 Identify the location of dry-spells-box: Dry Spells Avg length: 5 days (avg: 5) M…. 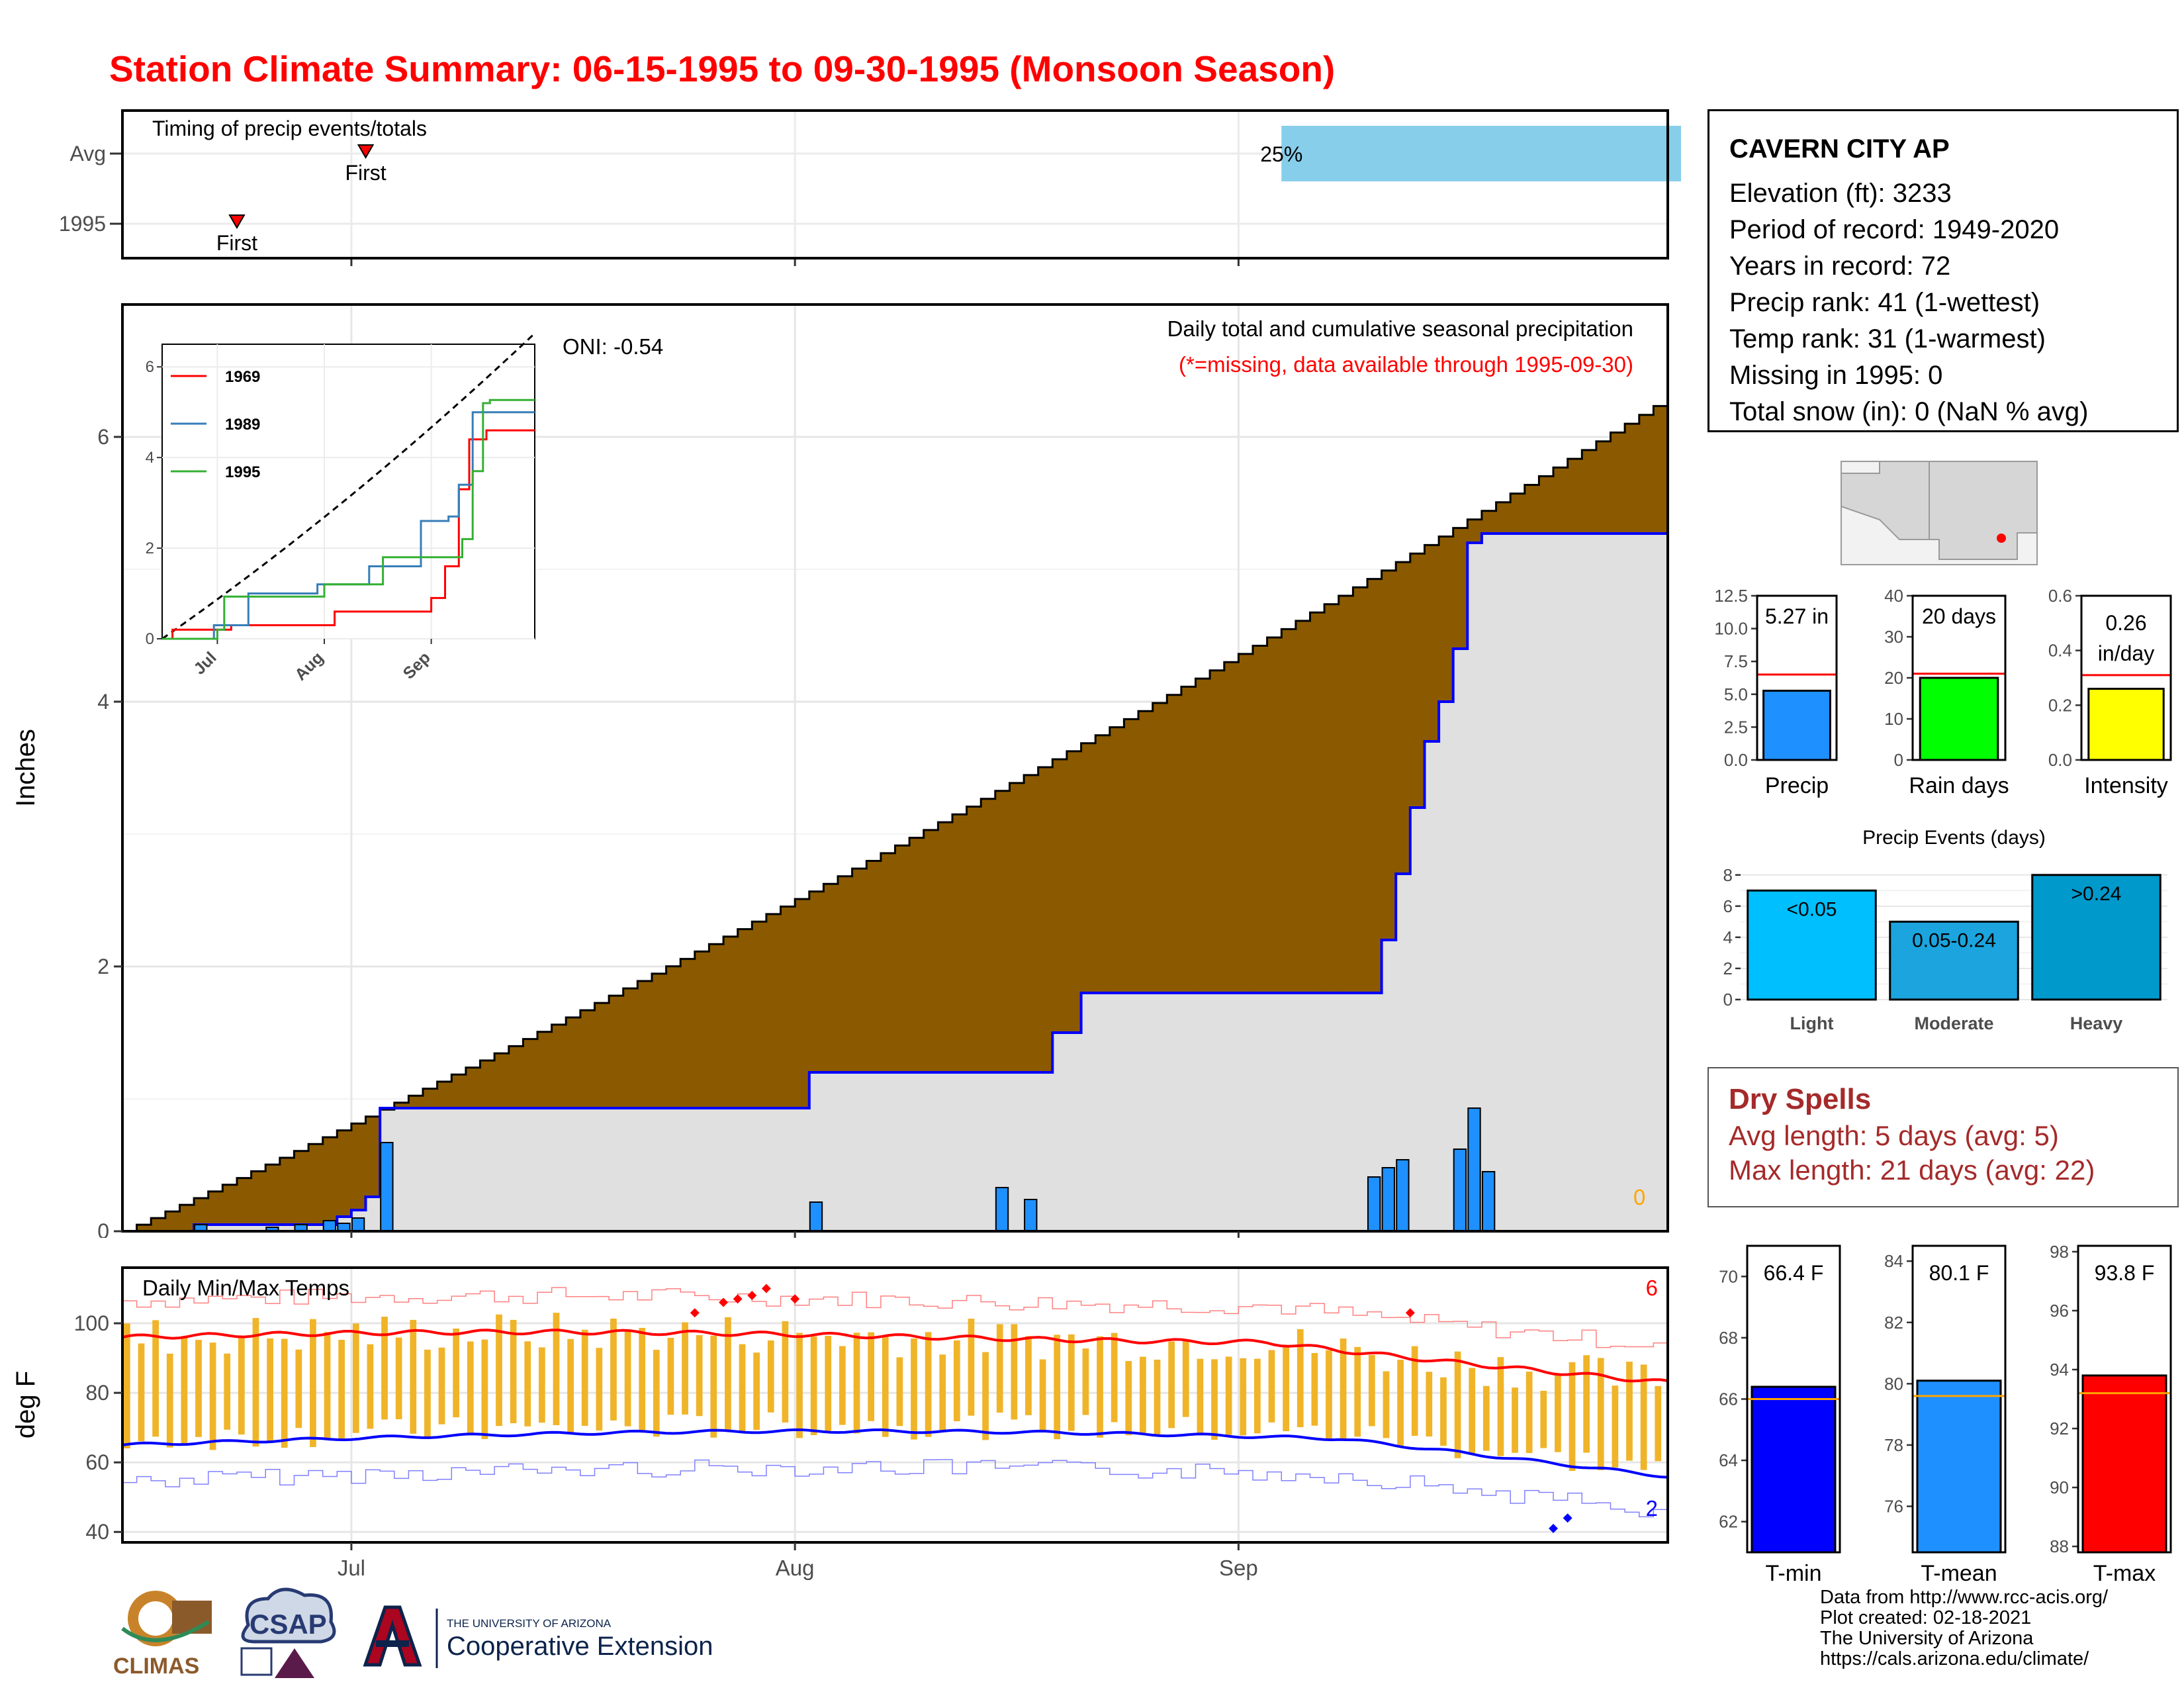
(1943, 1137).